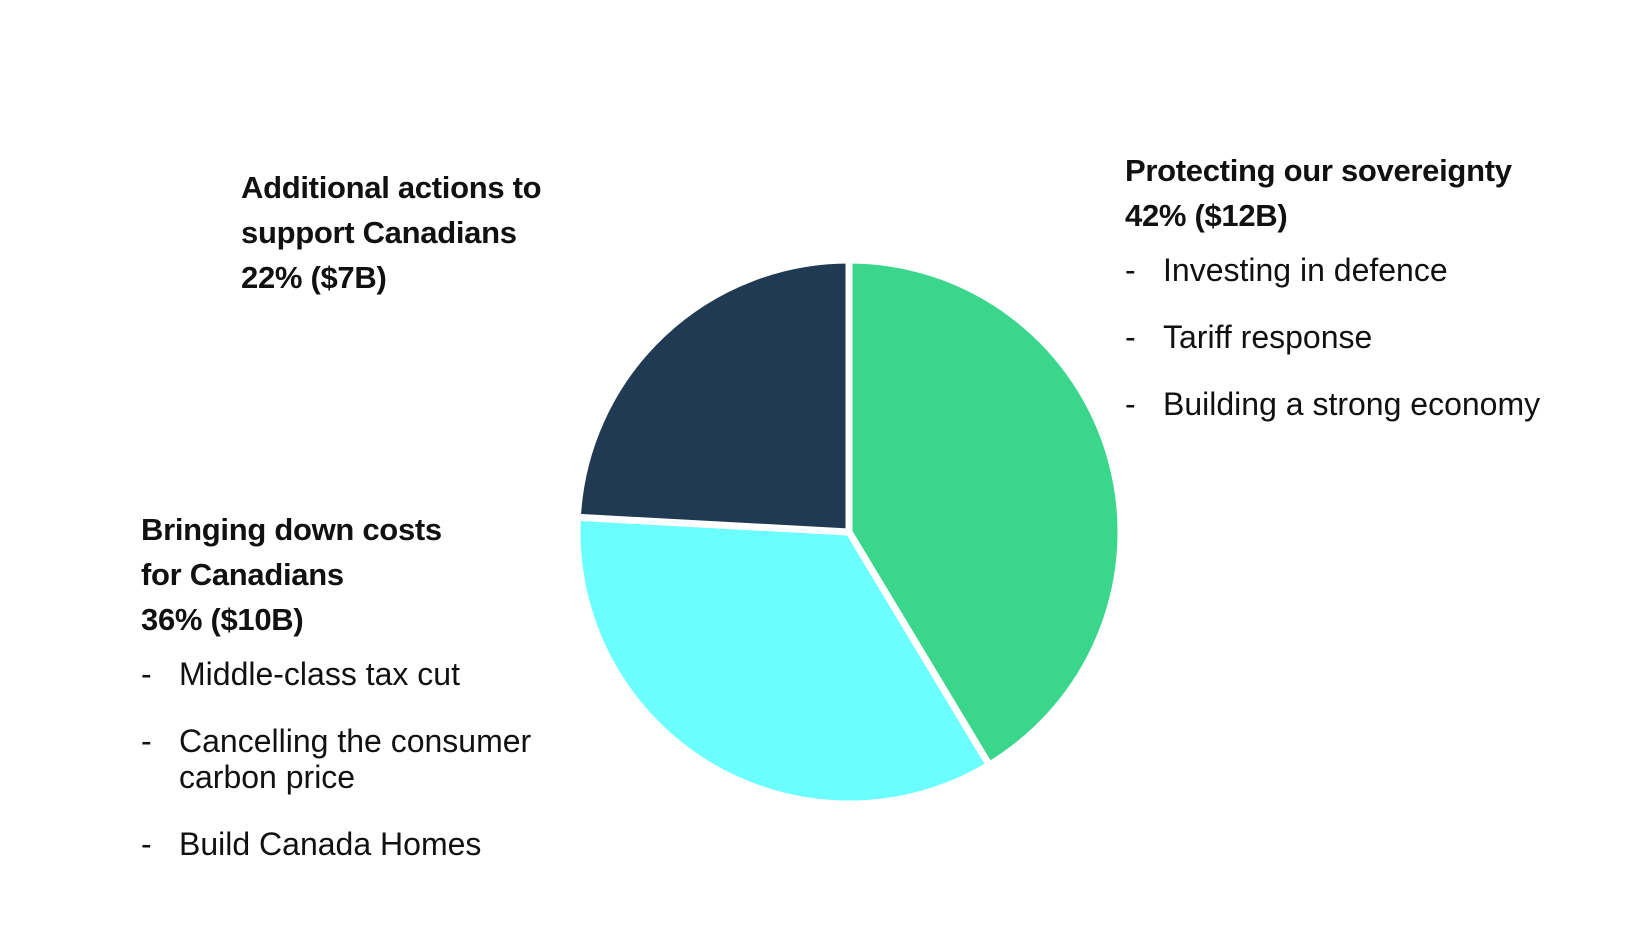 The width and height of the screenshot is (1650, 950). What do you see at coordinates (314, 277) in the screenshot?
I see `slice-value: 22% ($7B)` at bounding box center [314, 277].